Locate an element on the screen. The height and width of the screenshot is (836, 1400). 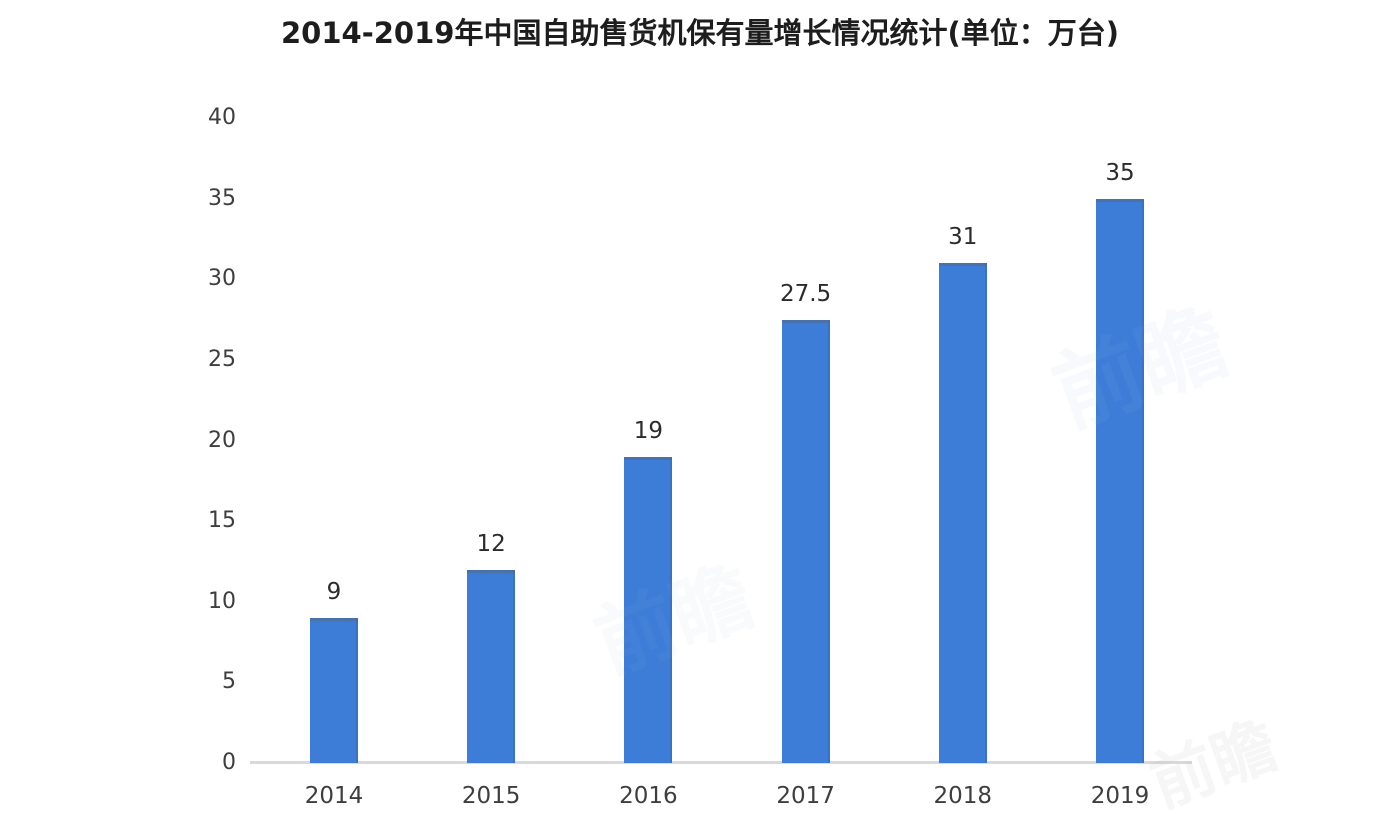
chart-title: 2014-2019年中国自助售货机保有量增长情况统计(单位：万台) is located at coordinates (700, 33).